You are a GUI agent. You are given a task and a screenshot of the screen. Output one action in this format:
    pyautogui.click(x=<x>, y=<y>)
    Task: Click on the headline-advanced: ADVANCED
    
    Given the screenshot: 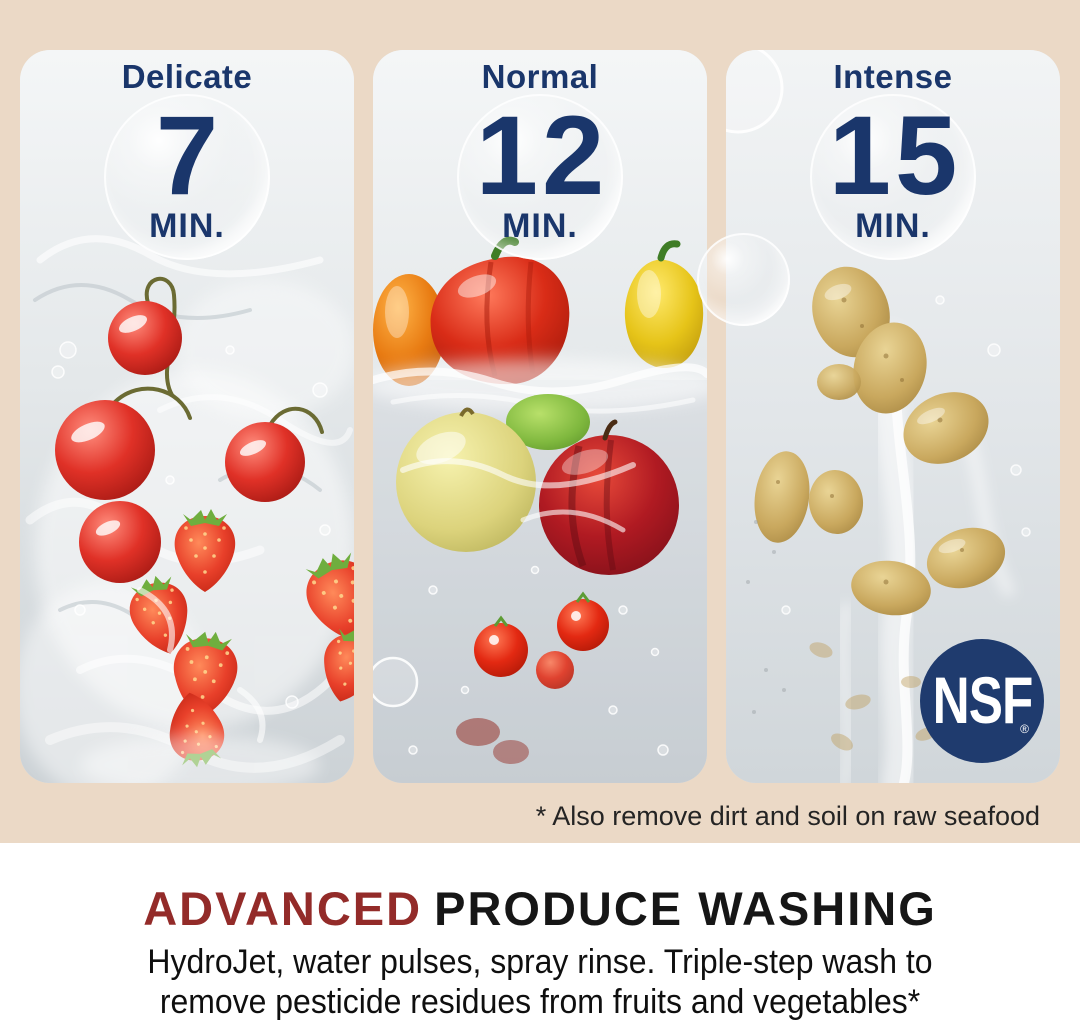 What is the action you would take?
    pyautogui.click(x=283, y=908)
    